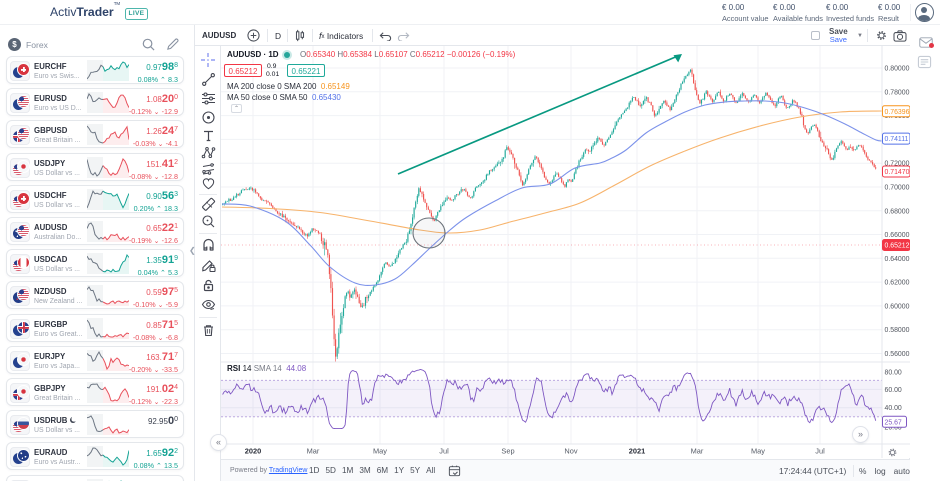 This screenshot has width=940, height=481. What do you see at coordinates (897, 112) in the screenshot?
I see `svg-text: 0.76396` at bounding box center [897, 112].